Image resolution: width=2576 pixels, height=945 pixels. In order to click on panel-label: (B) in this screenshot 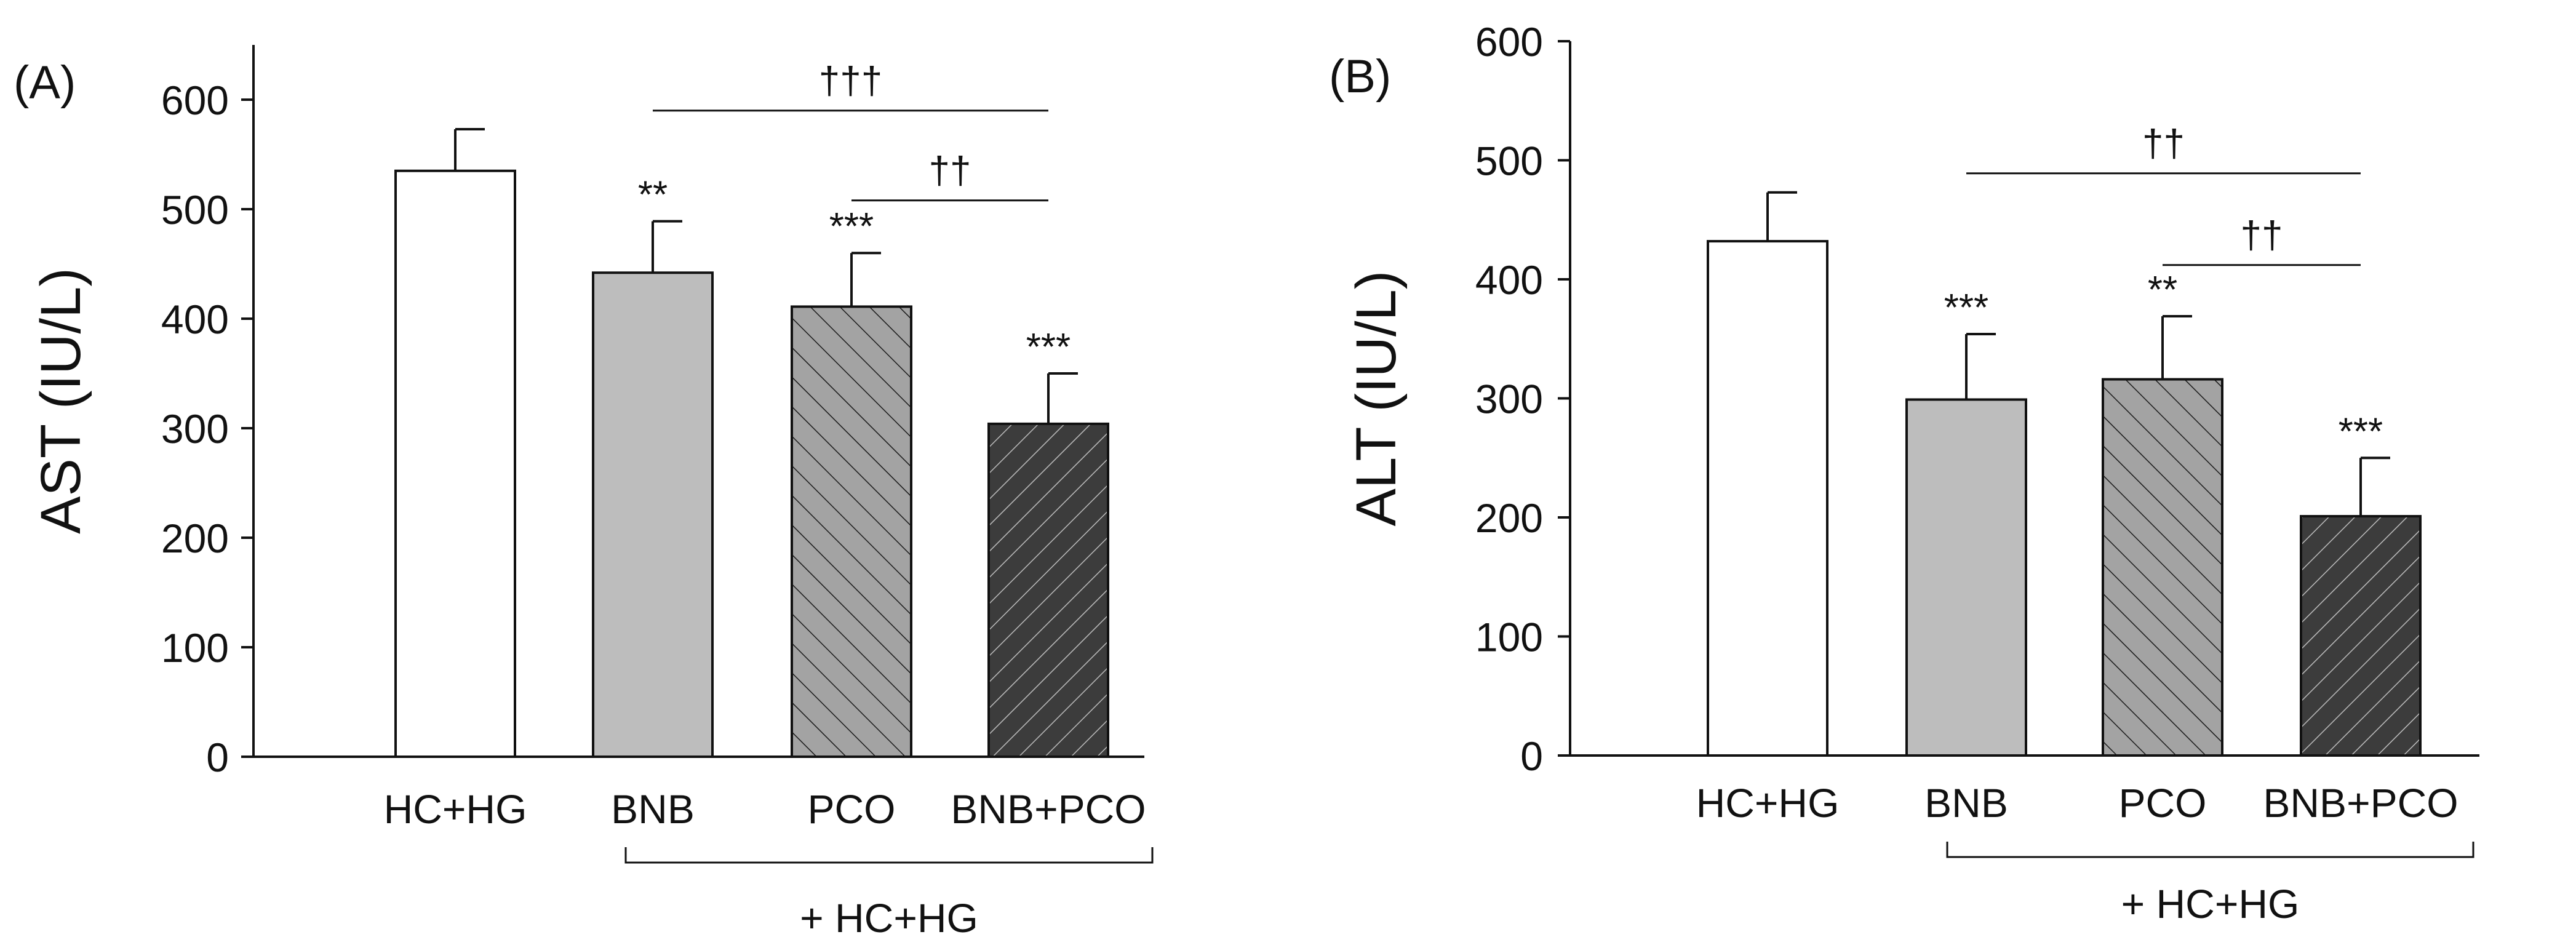, I will do `click(1360, 76)`.